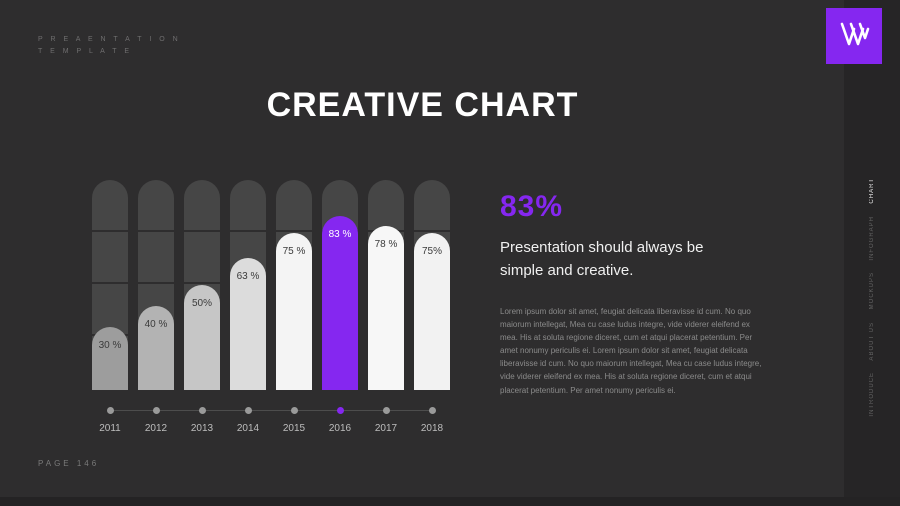 The height and width of the screenshot is (506, 900). Describe the element at coordinates (201, 303) in the screenshot. I see `bar-value-label: 50%` at that location.